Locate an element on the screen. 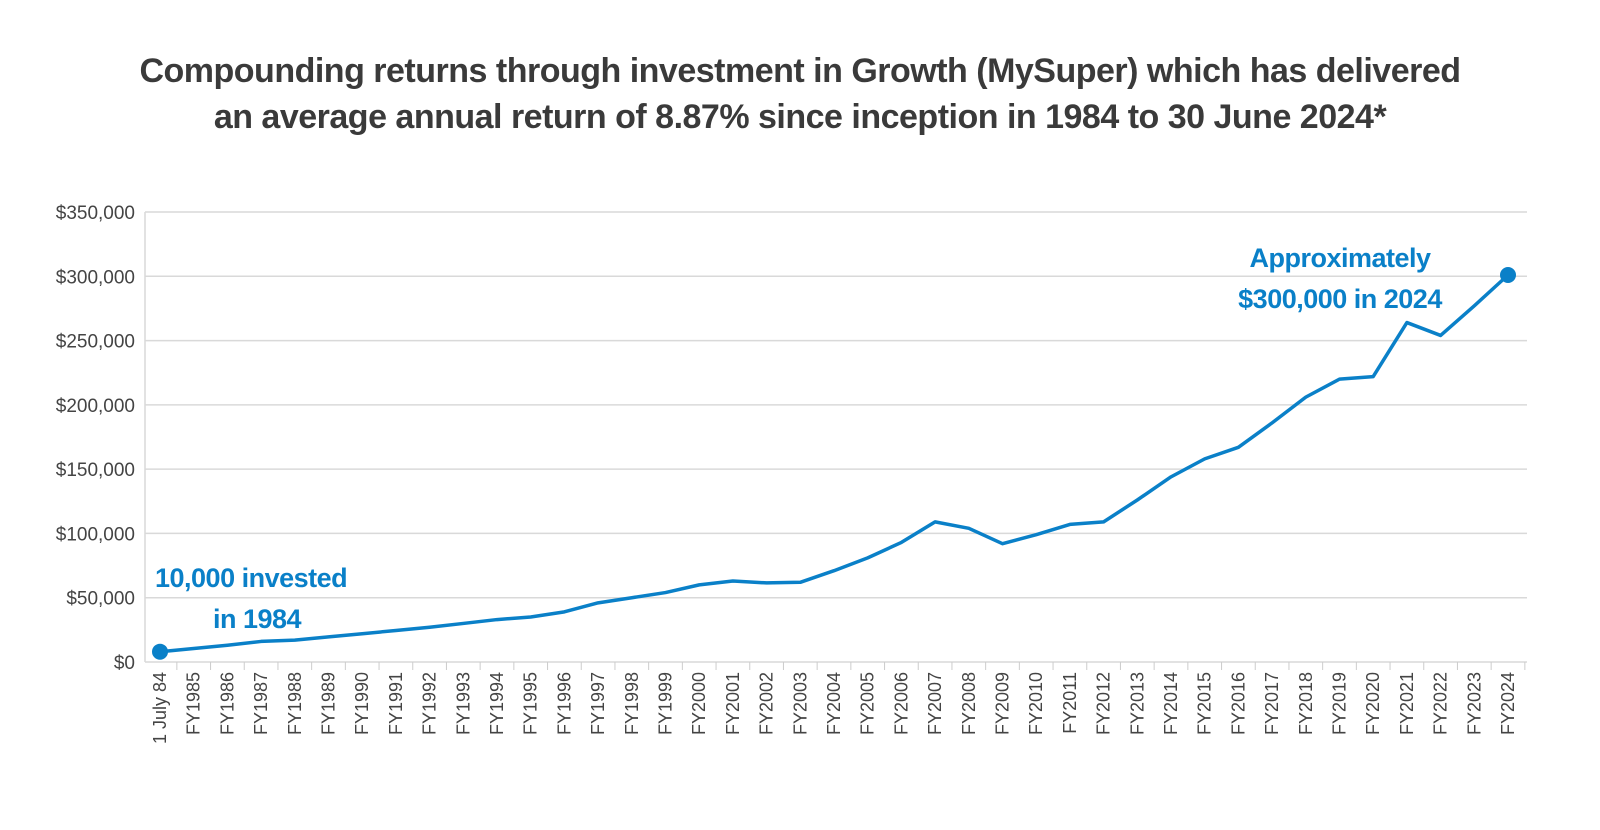 The width and height of the screenshot is (1600, 830). x-tick-label: 1 July 84 is located at coordinates (160, 708).